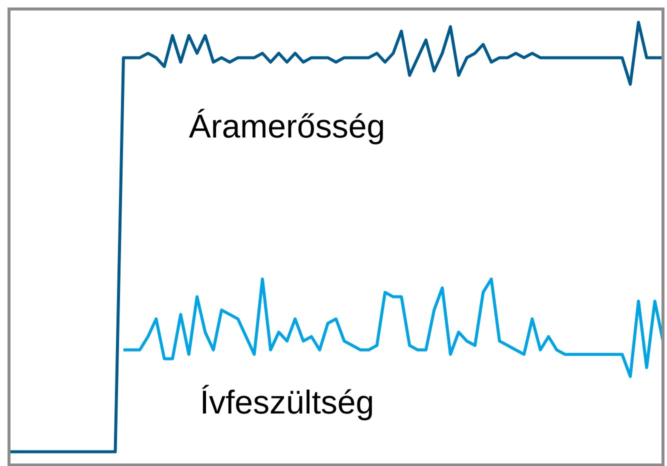 This screenshot has width=667, height=466. Describe the element at coordinates (287, 126) in the screenshot. I see `series-label: Áramerősség` at that location.